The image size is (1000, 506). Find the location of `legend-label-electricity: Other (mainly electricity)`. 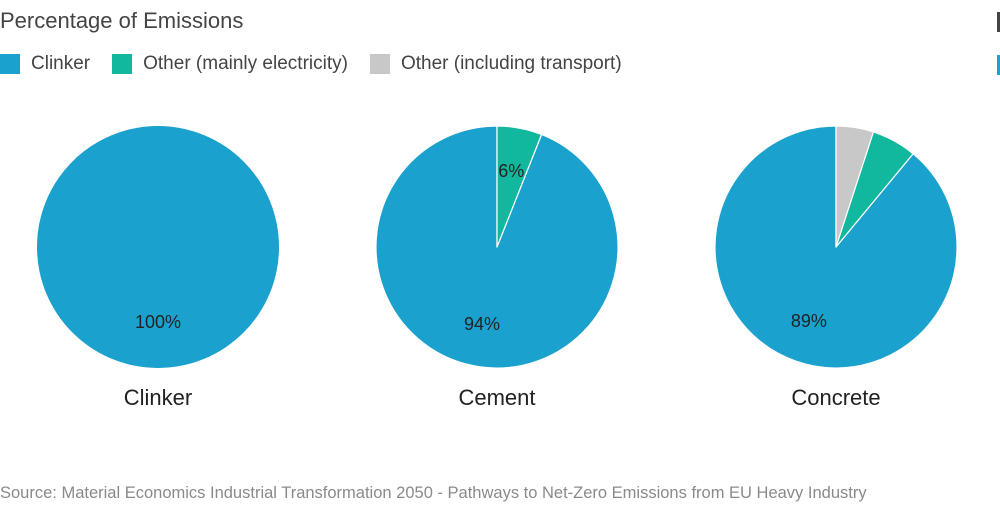

legend-label-electricity: Other (mainly electricity) is located at coordinates (245, 63).